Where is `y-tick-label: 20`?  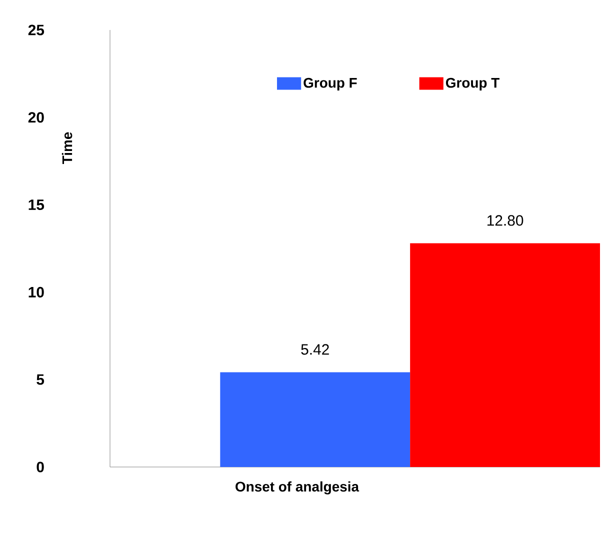
y-tick-label: 20 is located at coordinates (36, 117).